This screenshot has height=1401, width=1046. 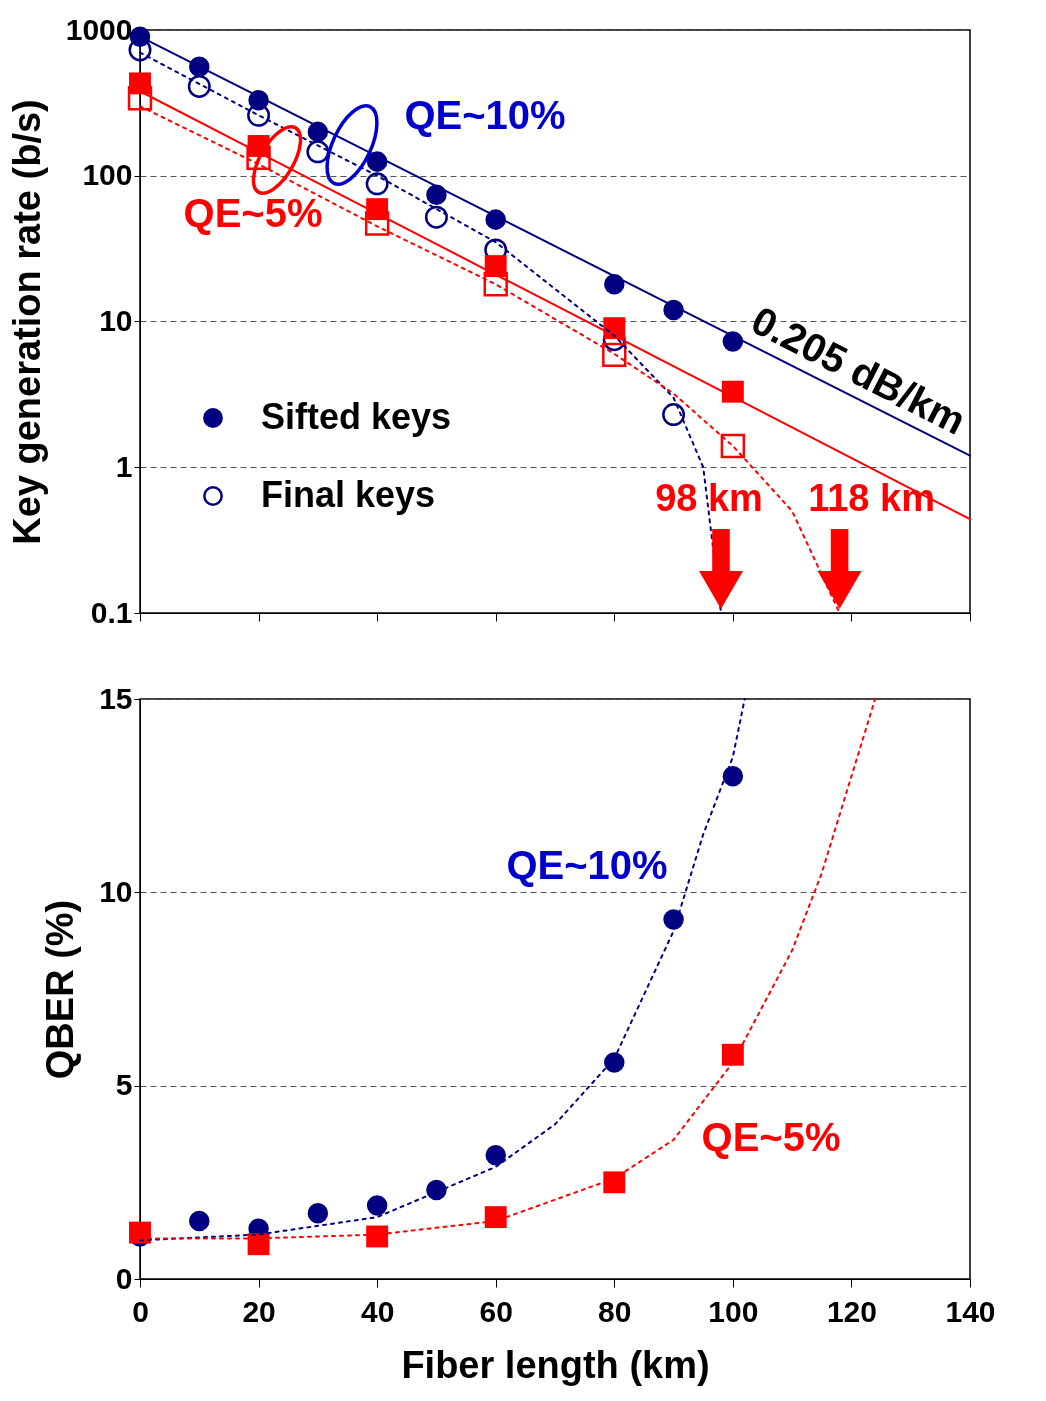 What do you see at coordinates (99, 29) in the screenshot?
I see `y-tick-label: 1000` at bounding box center [99, 29].